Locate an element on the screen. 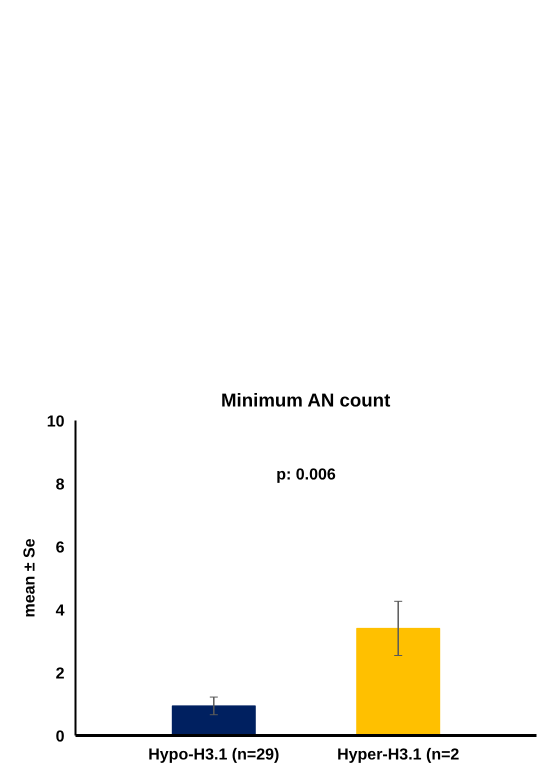 This screenshot has width=556, height=780. y-tick-label: 2 is located at coordinates (60, 674).